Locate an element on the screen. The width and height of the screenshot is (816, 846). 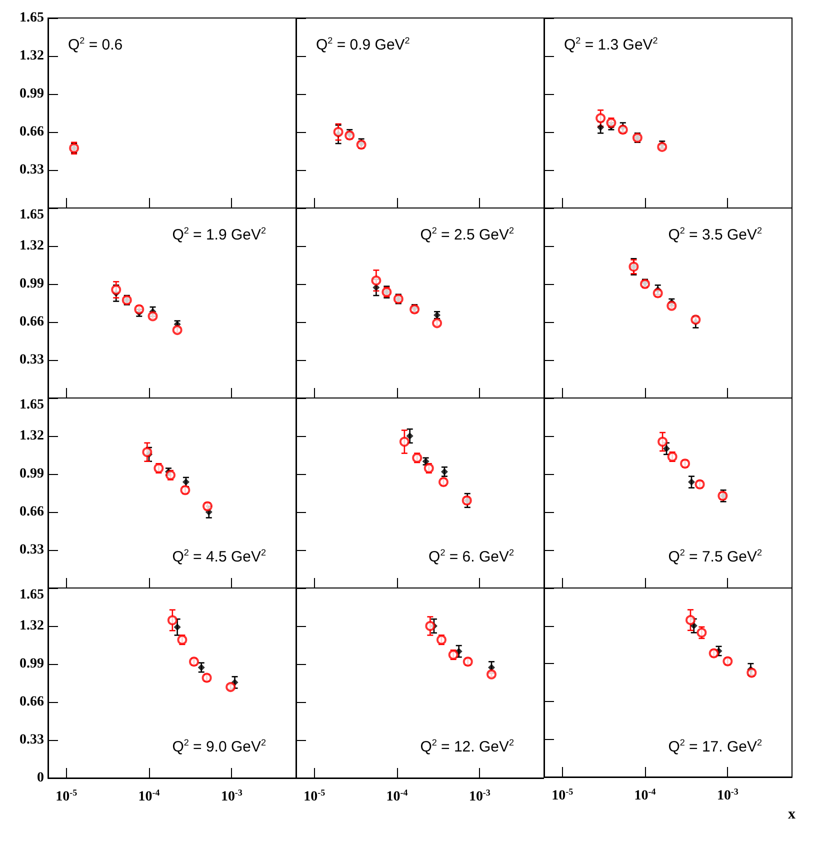
y-tick-label: 0 is located at coordinates (40, 778).